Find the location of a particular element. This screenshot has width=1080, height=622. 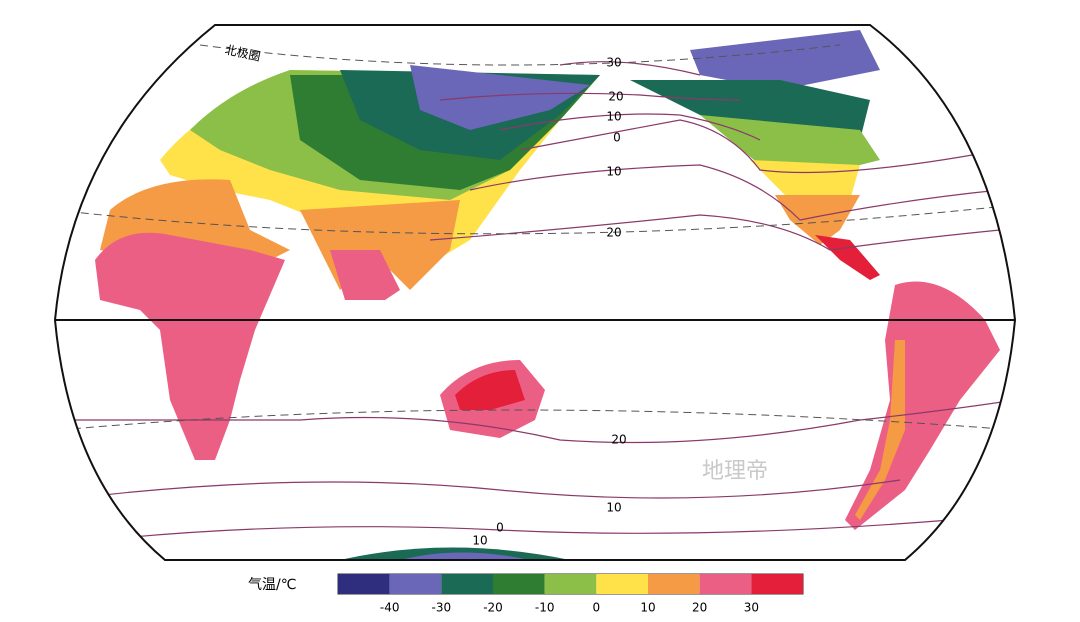

legend-title: 气温/℃ is located at coordinates (272, 585).